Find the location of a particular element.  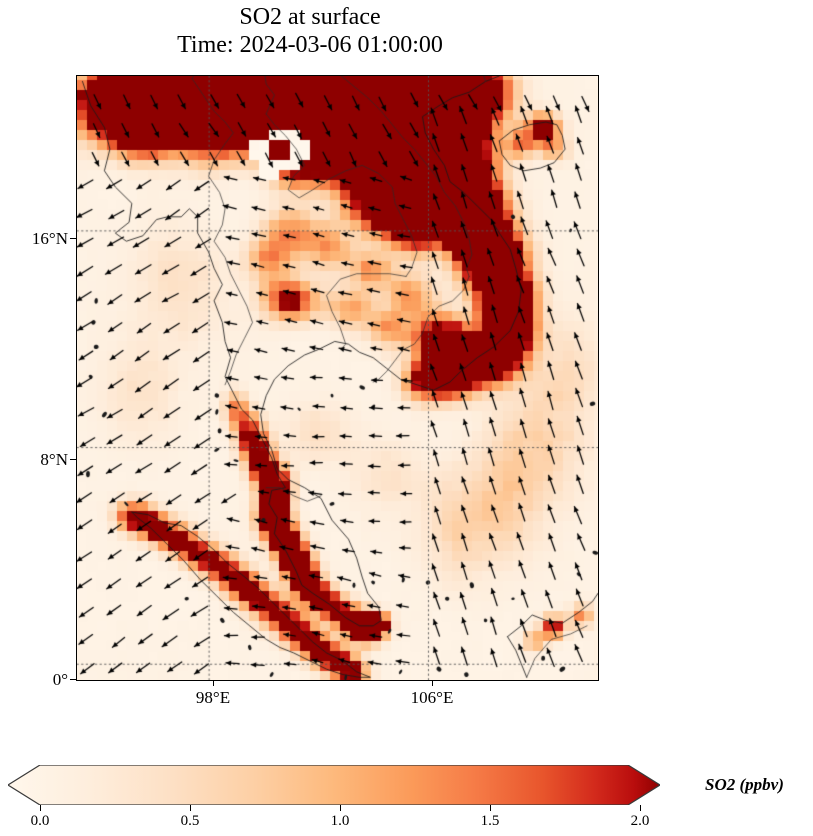

ytick-label-16n: 16°N is located at coordinates (49, 238).